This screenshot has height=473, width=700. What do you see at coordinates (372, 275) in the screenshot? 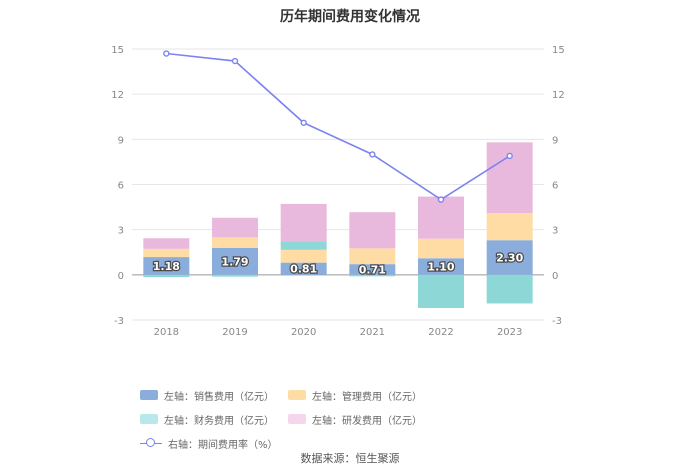
I see `bar-finance-2021` at bounding box center [372, 275].